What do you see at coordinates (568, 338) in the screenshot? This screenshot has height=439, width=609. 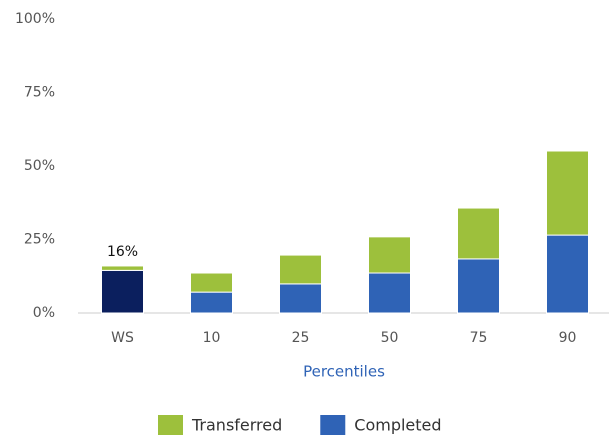 I see `x-tick-label: 90` at bounding box center [568, 338].